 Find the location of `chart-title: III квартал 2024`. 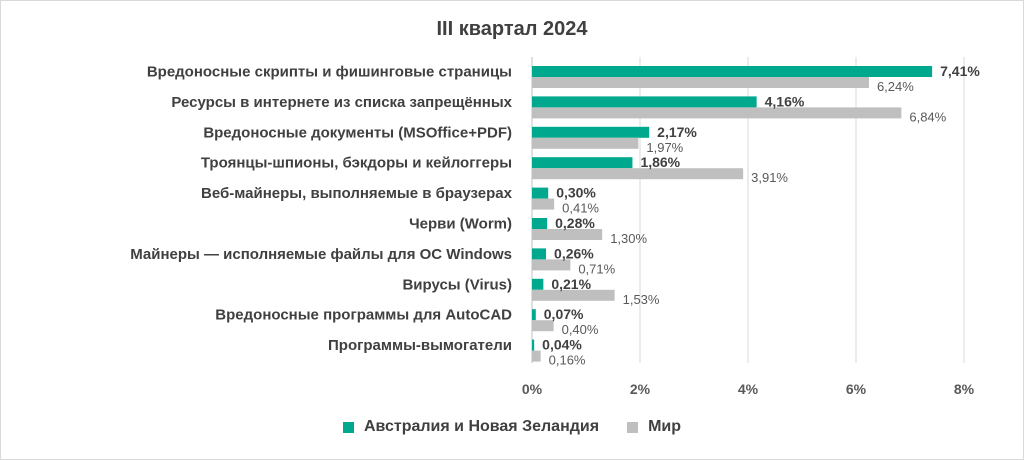

chart-title: III квартал 2024 is located at coordinates (512, 29).